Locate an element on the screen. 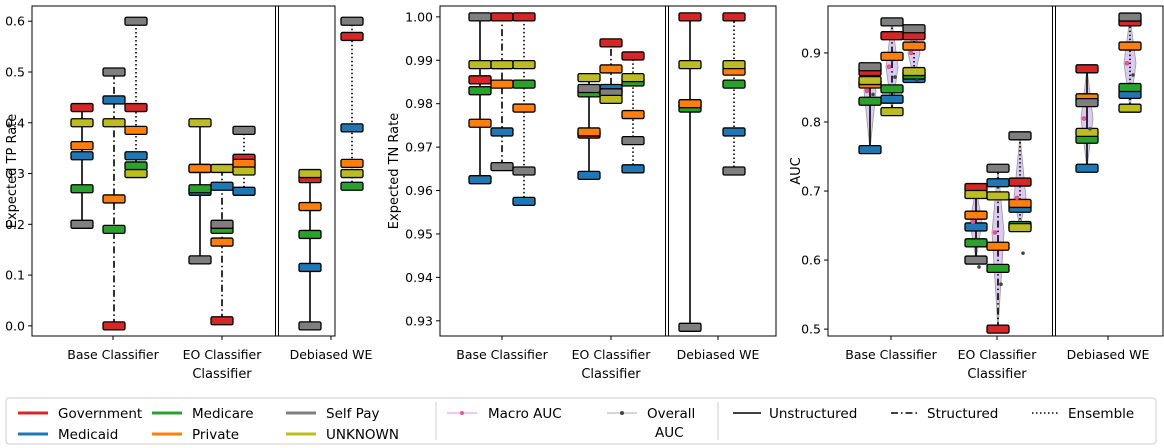 The image size is (1164, 448). y-tick-label: 0.2 is located at coordinates (15, 224).